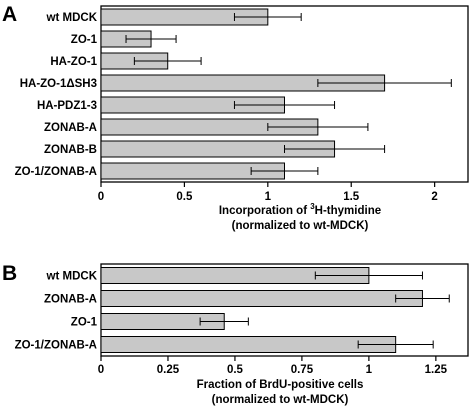 The image size is (474, 408). What do you see at coordinates (9, 14) in the screenshot?
I see `panel-a-letter: A` at bounding box center [9, 14].